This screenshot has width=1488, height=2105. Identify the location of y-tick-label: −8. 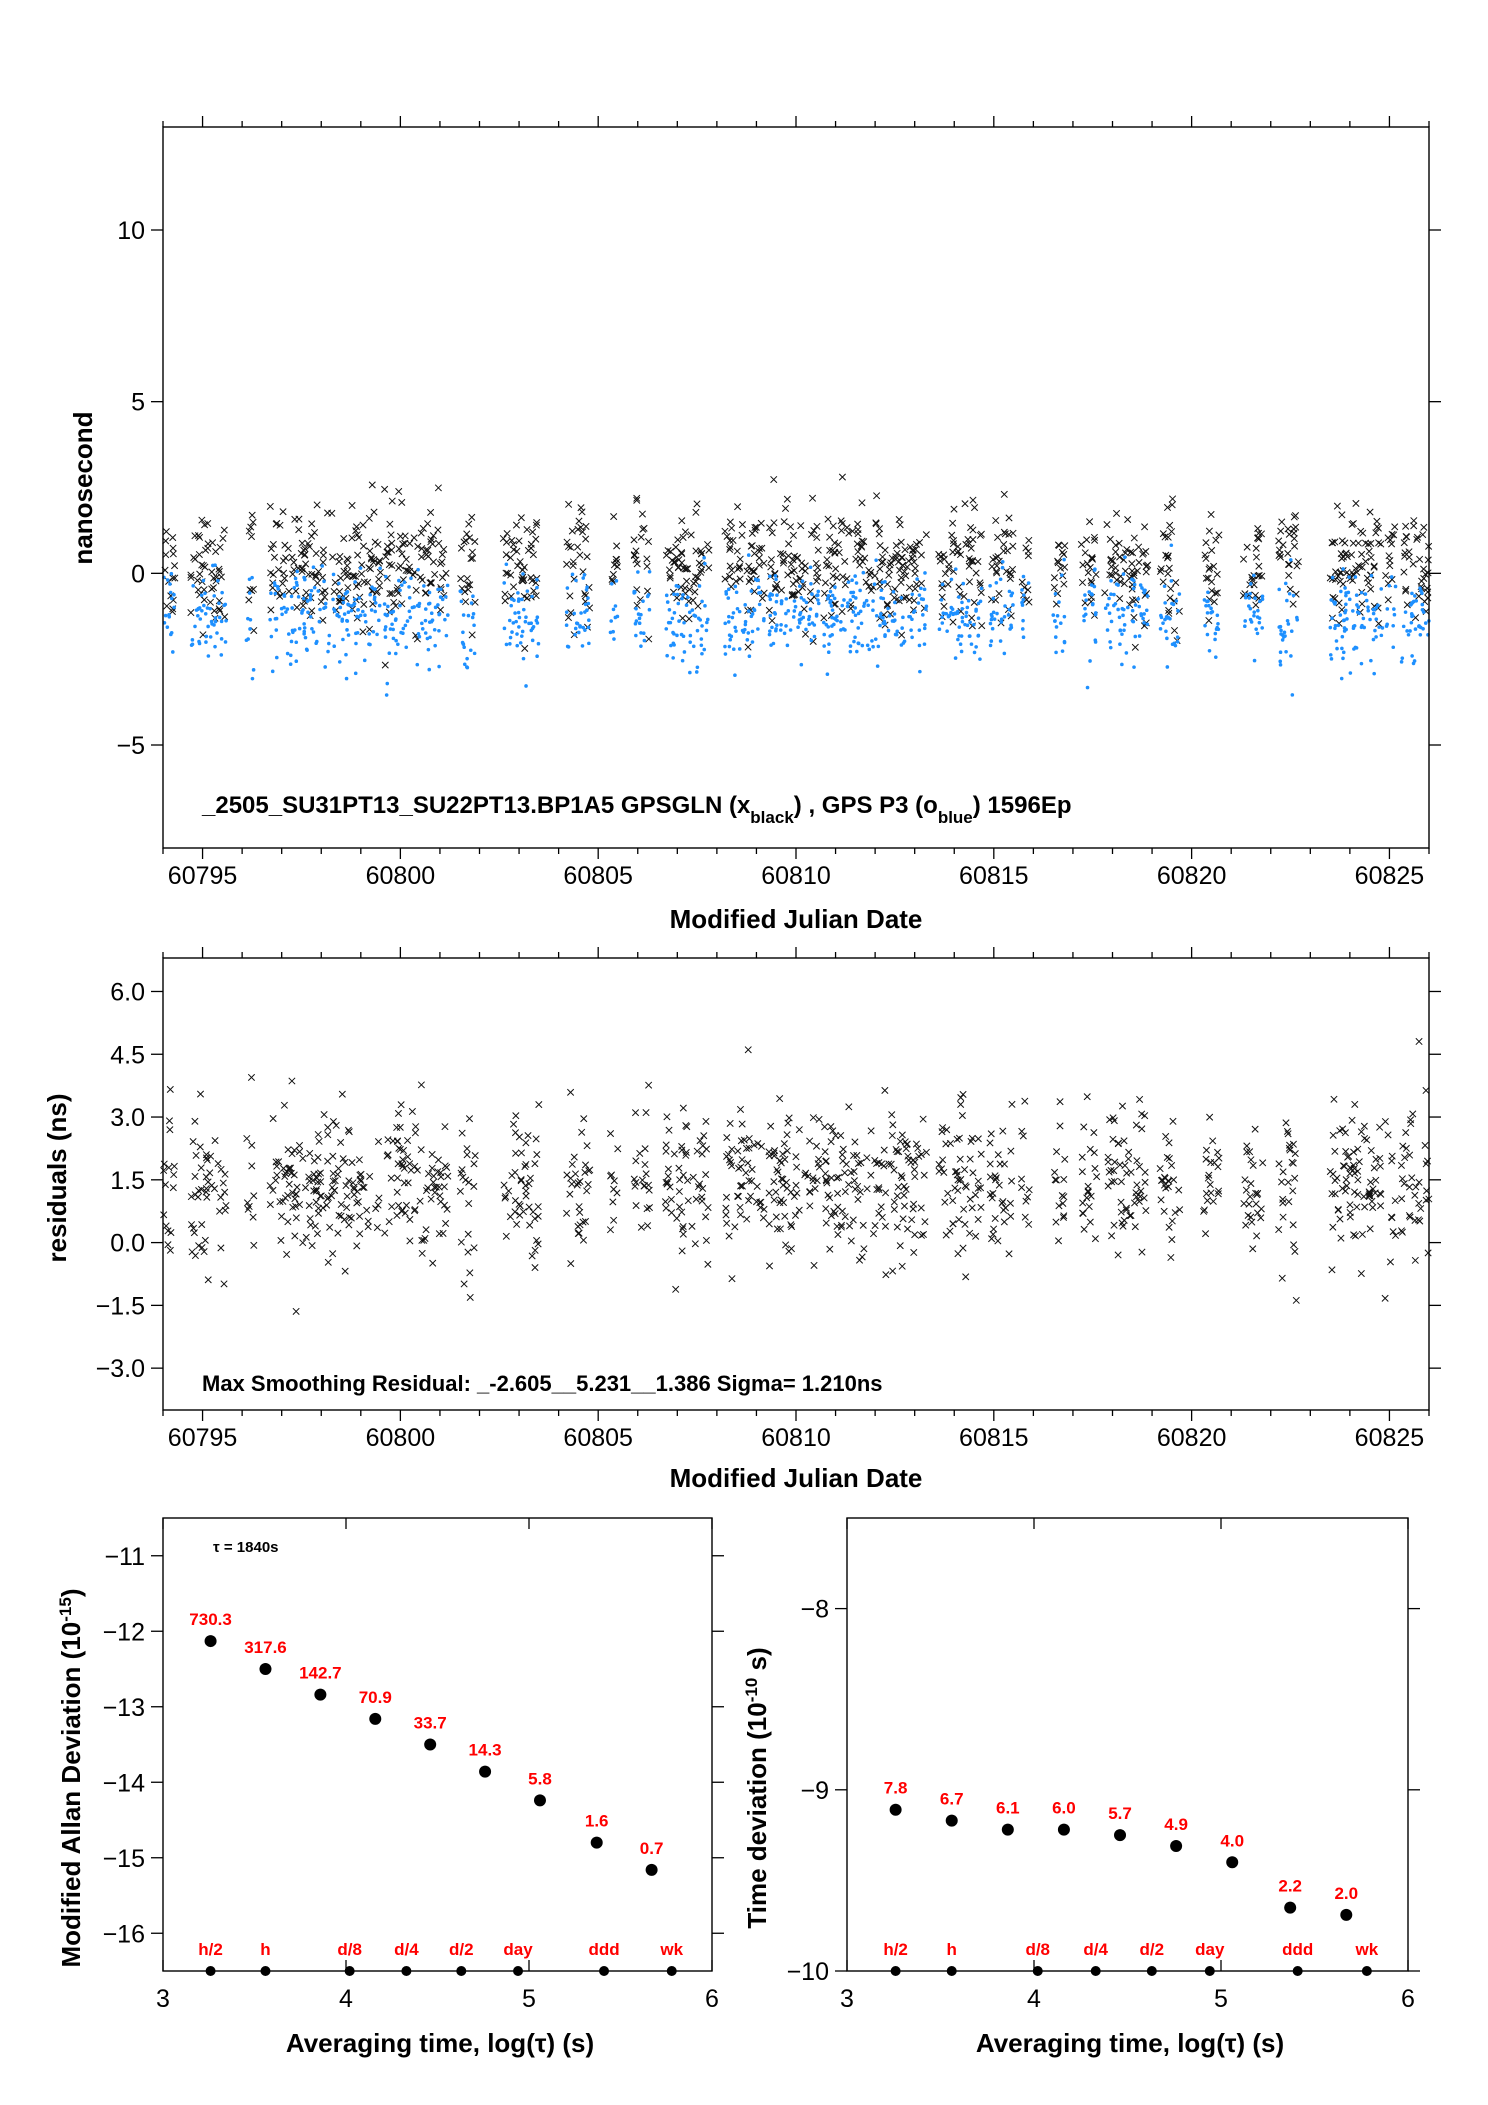
(814, 1610).